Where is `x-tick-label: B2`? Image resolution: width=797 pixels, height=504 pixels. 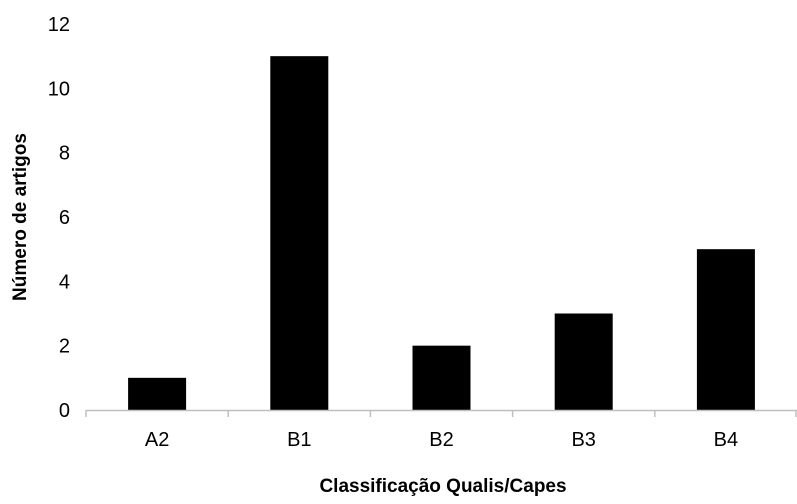 x-tick-label: B2 is located at coordinates (441, 440).